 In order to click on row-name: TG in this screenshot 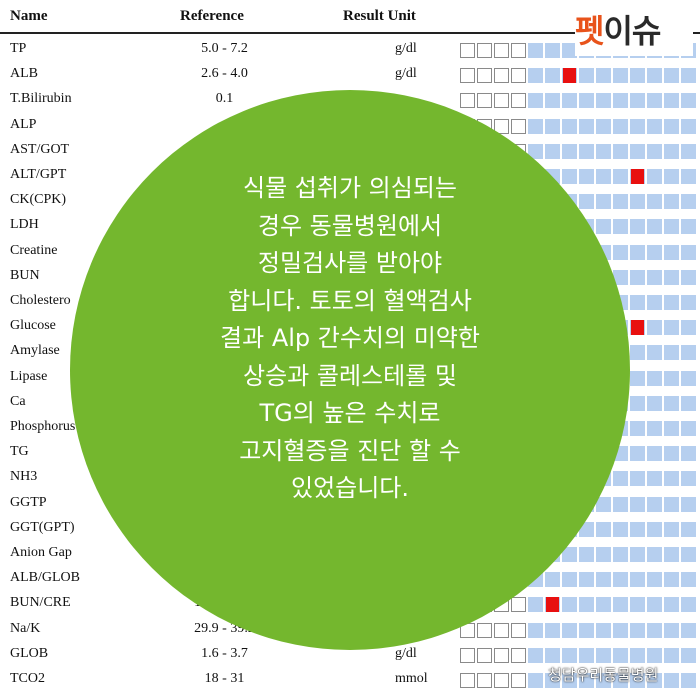, I will do `click(19, 452)`.